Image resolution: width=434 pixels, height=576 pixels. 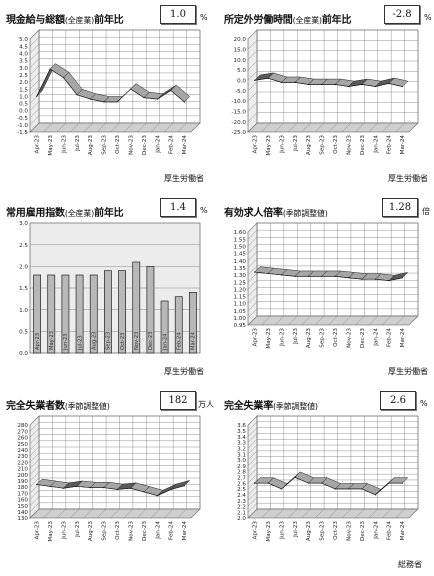 What do you see at coordinates (240, 290) in the screenshot?
I see `y-tick-label: 1.20` at bounding box center [240, 290].